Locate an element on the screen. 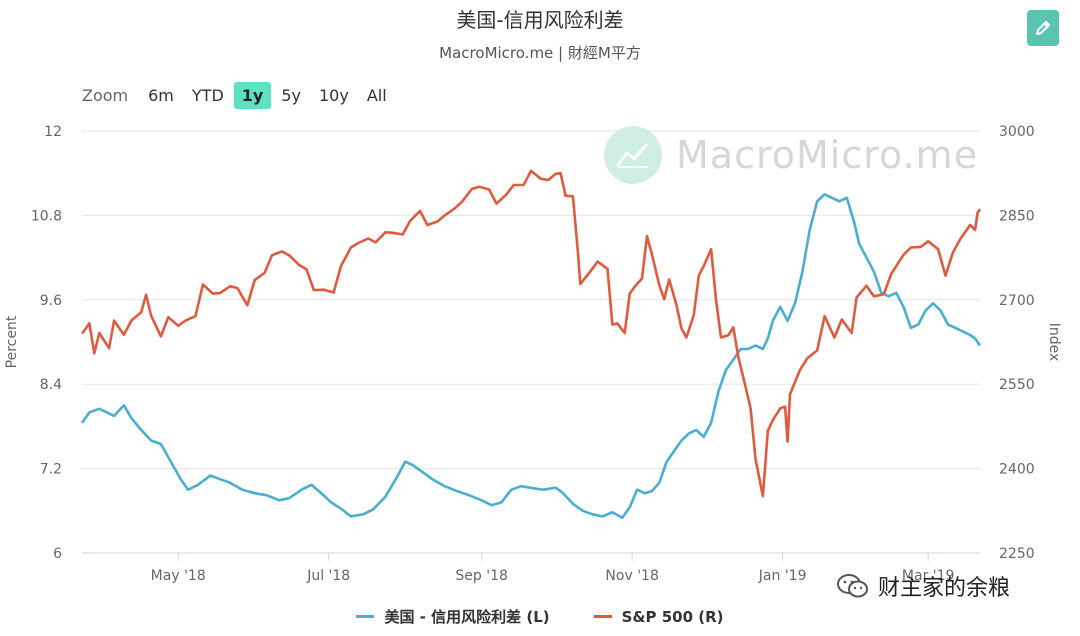 The width and height of the screenshot is (1080, 636). zoom-all-button: All is located at coordinates (376, 95).